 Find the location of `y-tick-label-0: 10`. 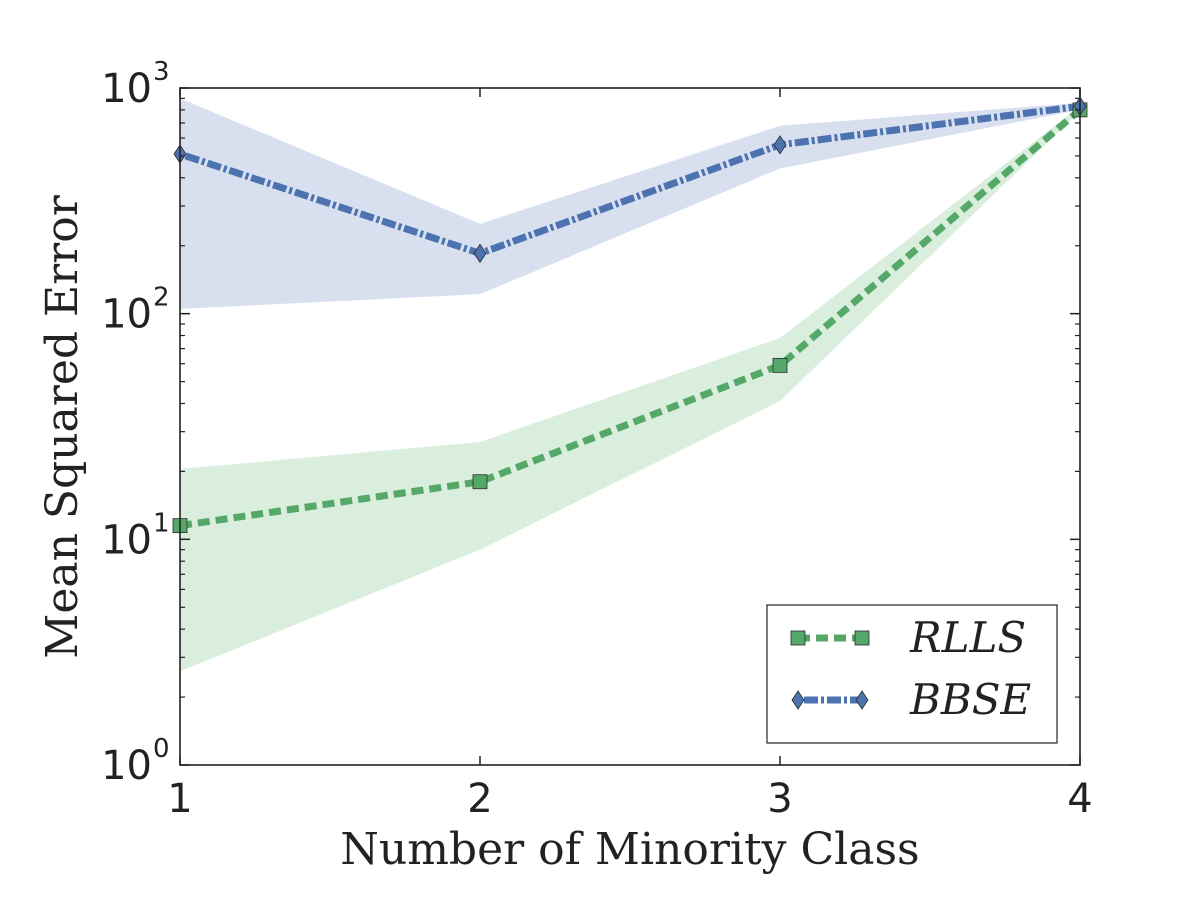

y-tick-label-0: 10 is located at coordinates (126, 766).